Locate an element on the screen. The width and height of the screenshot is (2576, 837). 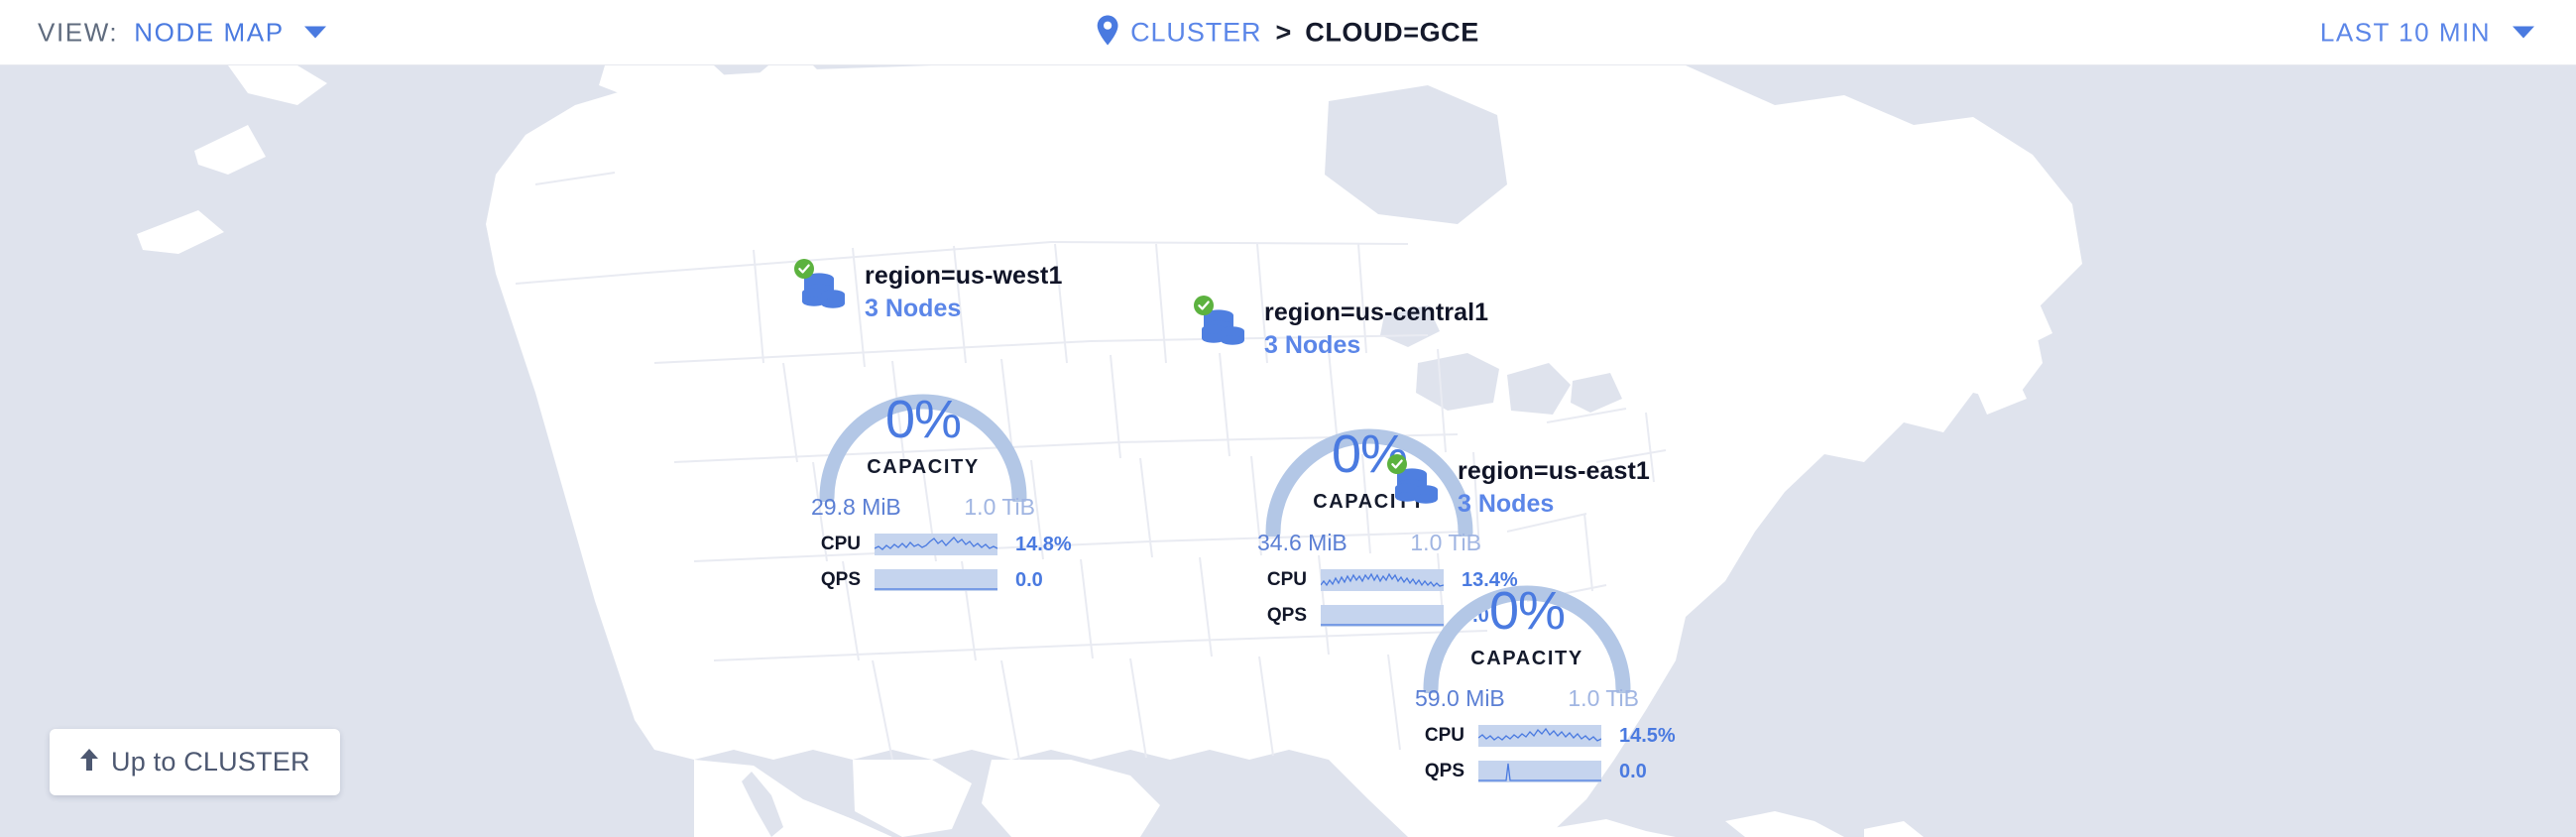
region-label-group: region=us-east1 3 Nodes is located at coordinates (1554, 487).